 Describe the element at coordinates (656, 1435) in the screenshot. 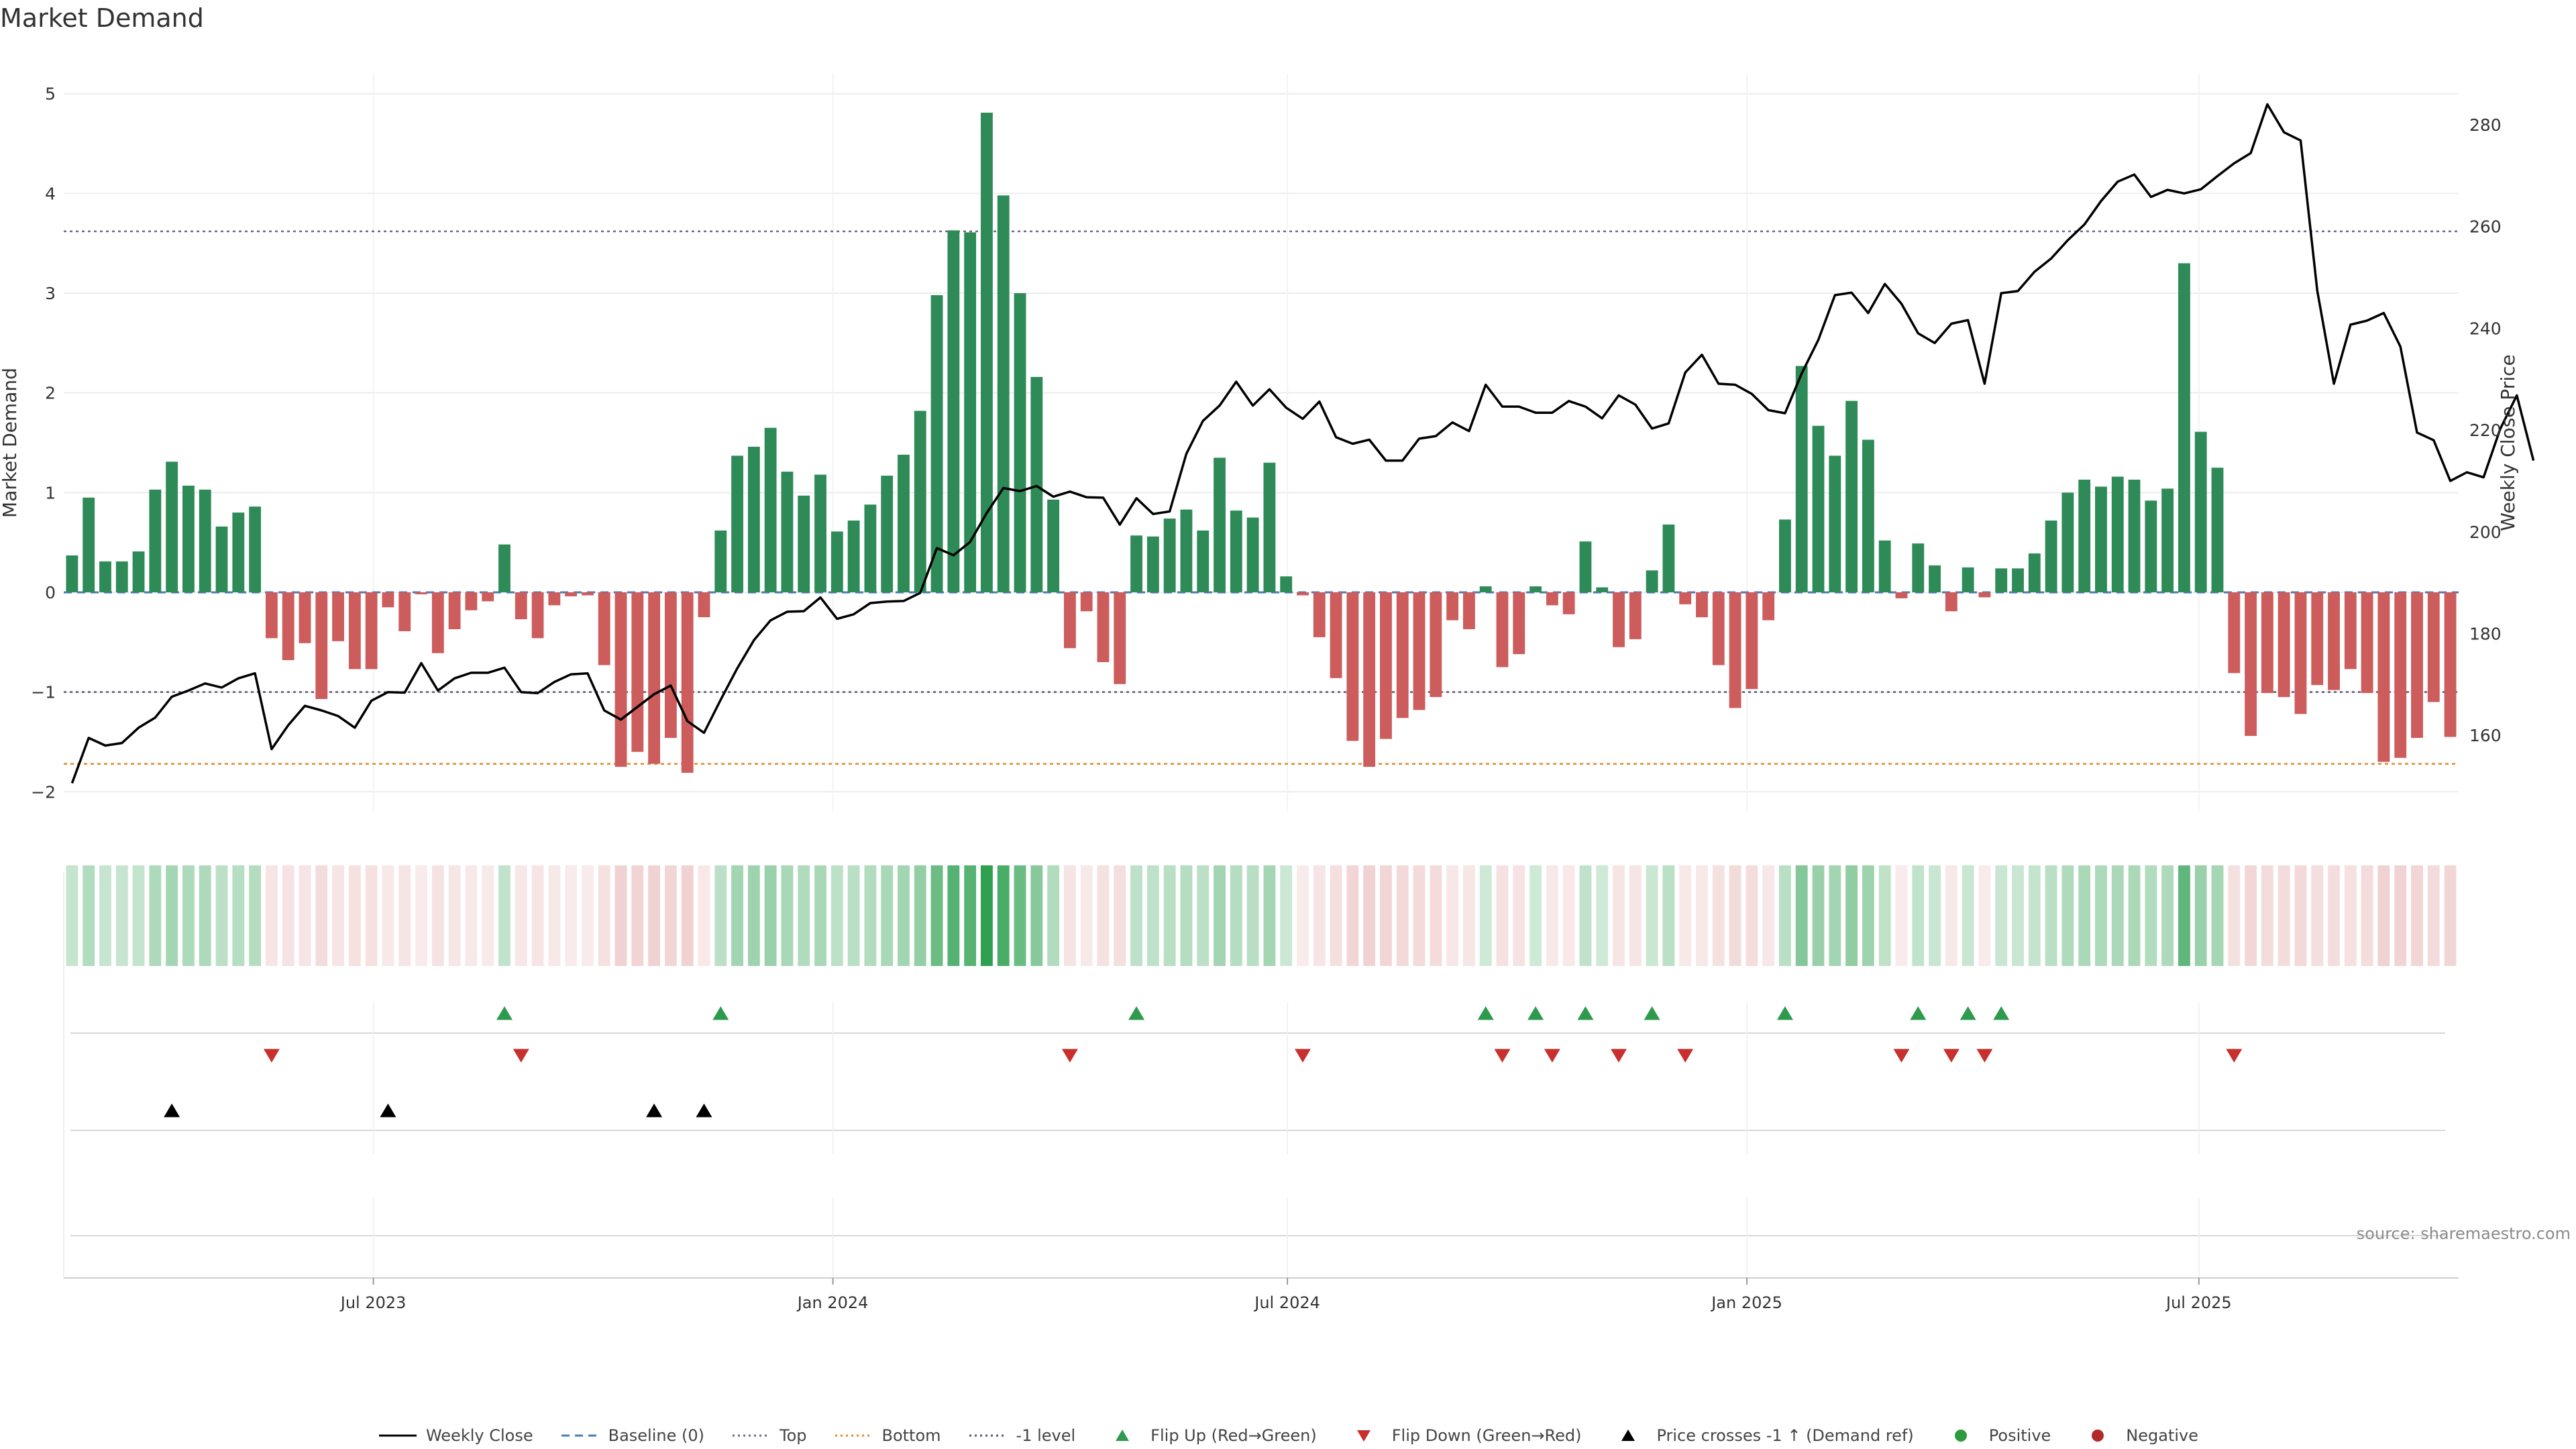

I see `legend-label: Baseline (0)` at that location.